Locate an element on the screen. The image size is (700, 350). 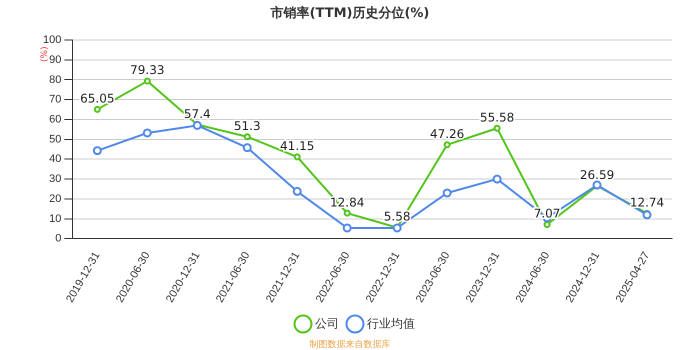
y-tick-label: 40 is located at coordinates (55, 159).